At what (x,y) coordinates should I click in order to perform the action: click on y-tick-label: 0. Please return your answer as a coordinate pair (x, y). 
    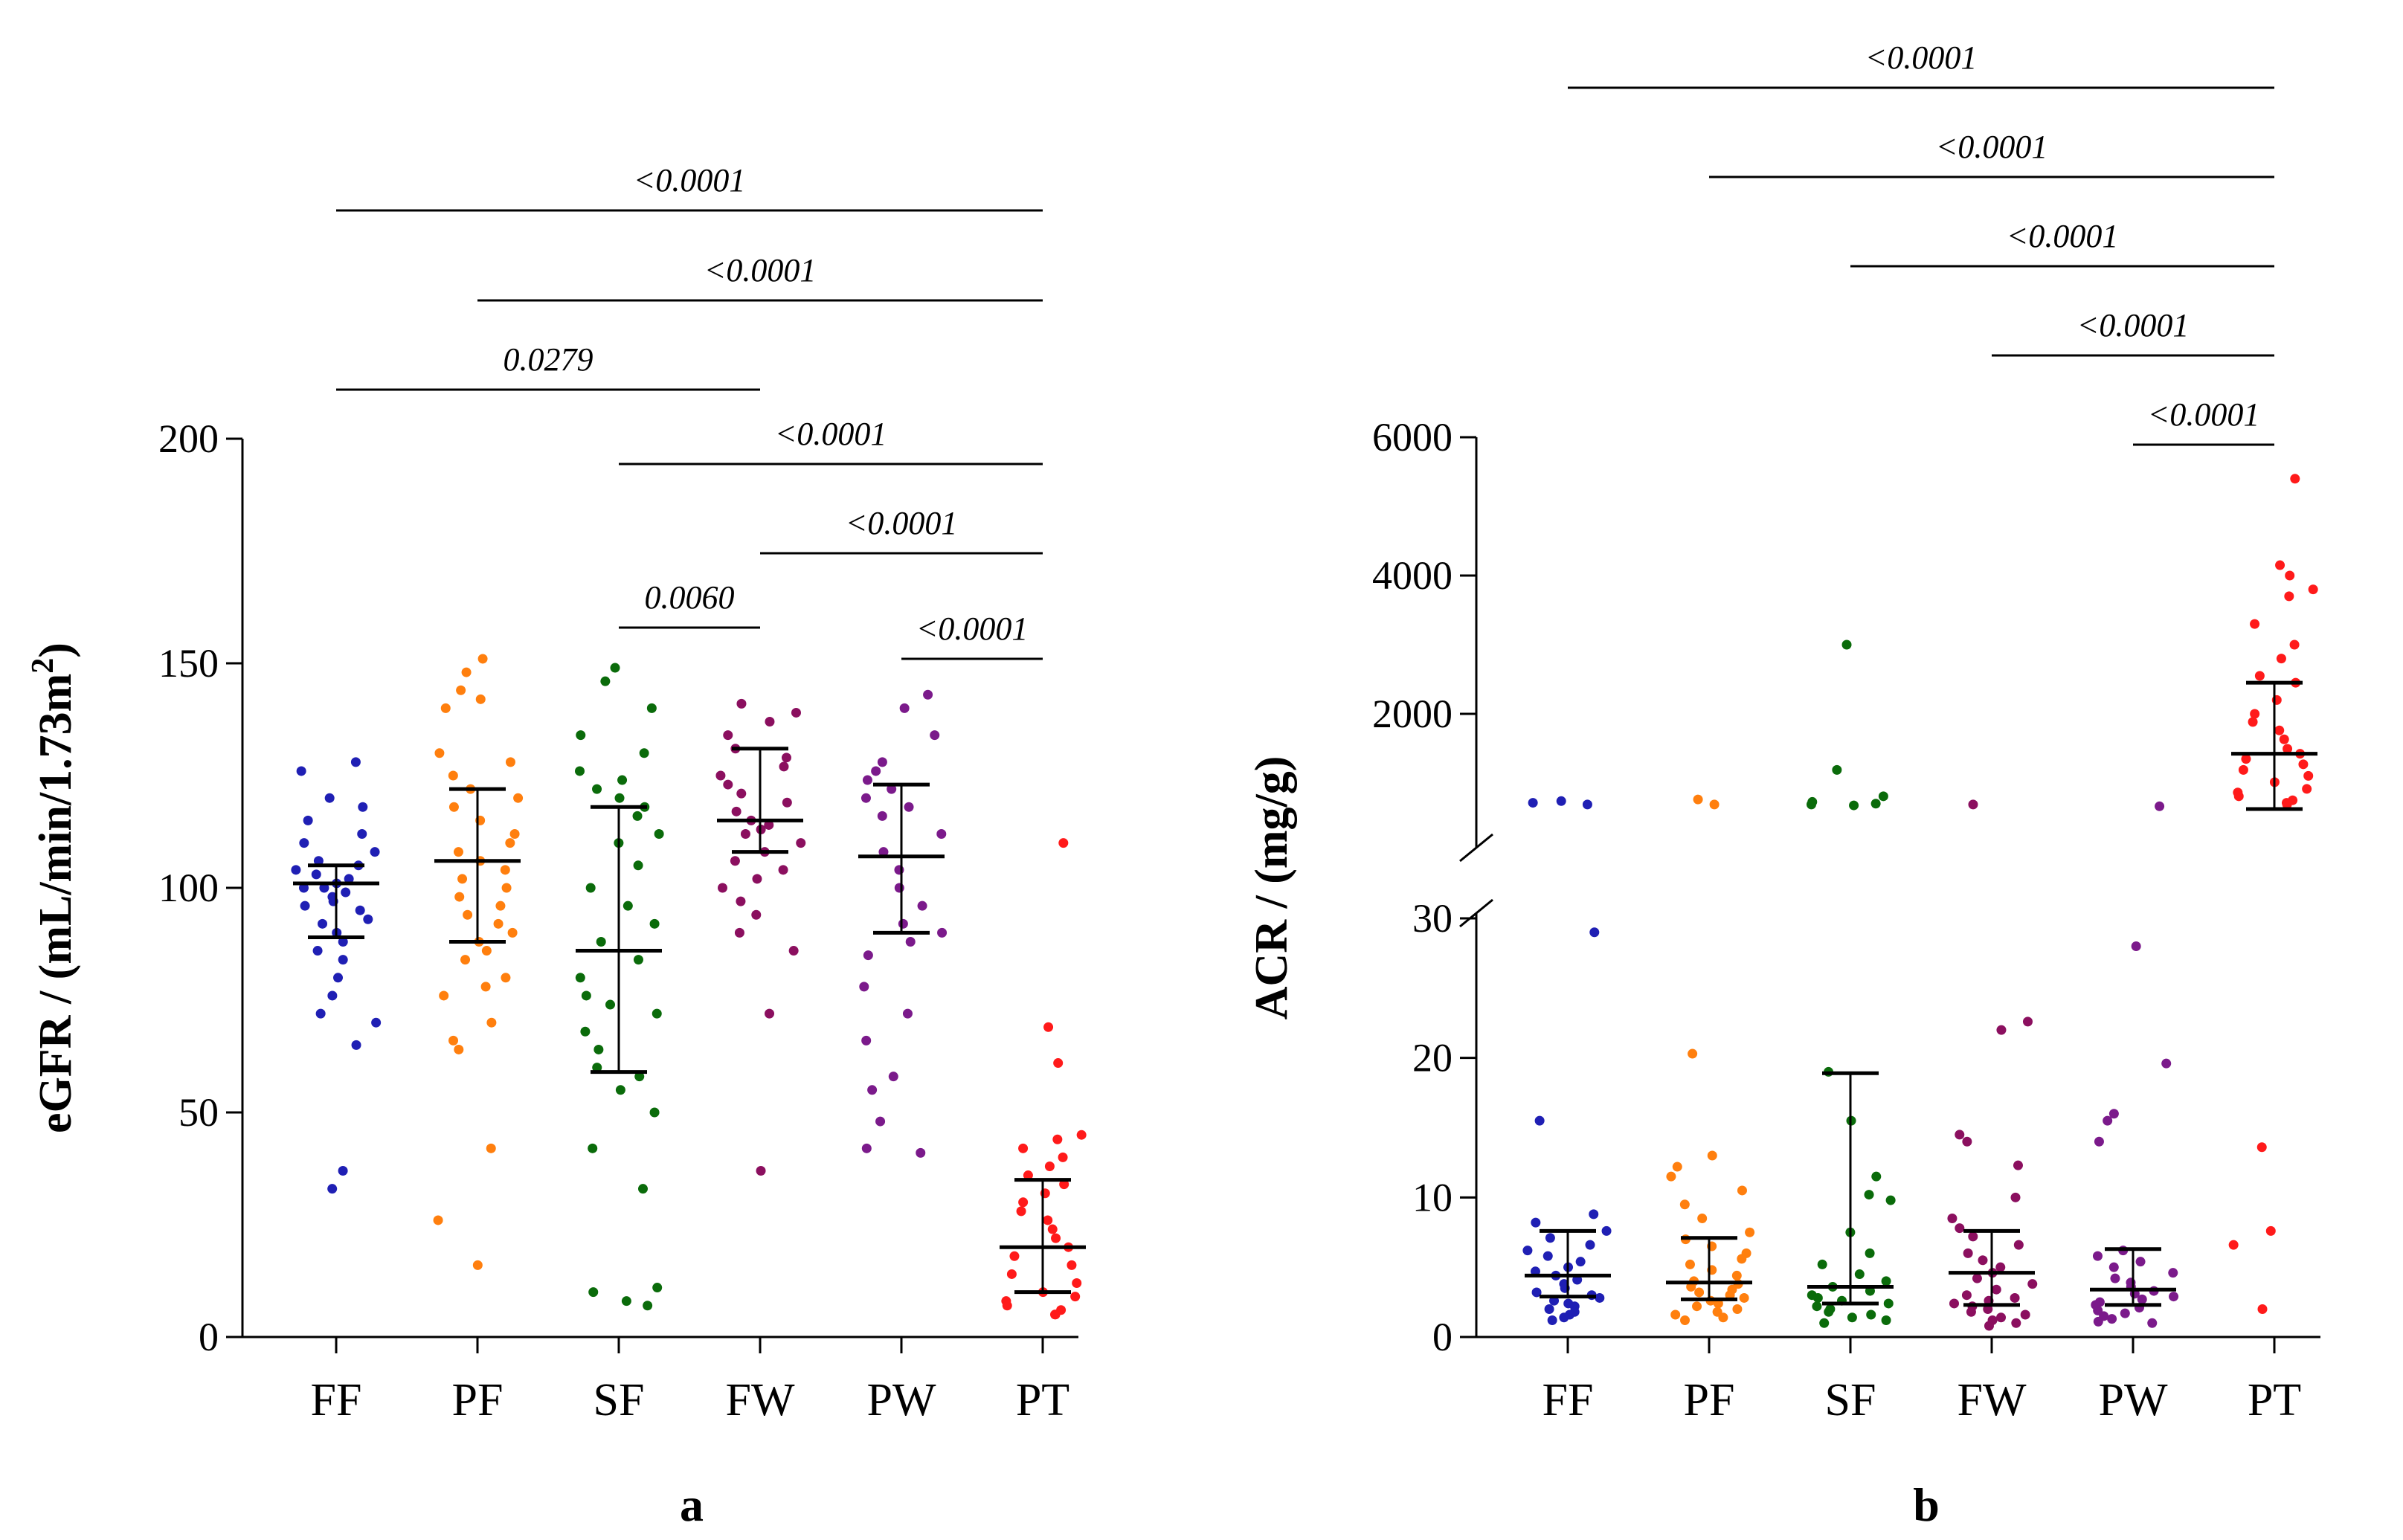
    Looking at the image, I should click on (209, 1337).